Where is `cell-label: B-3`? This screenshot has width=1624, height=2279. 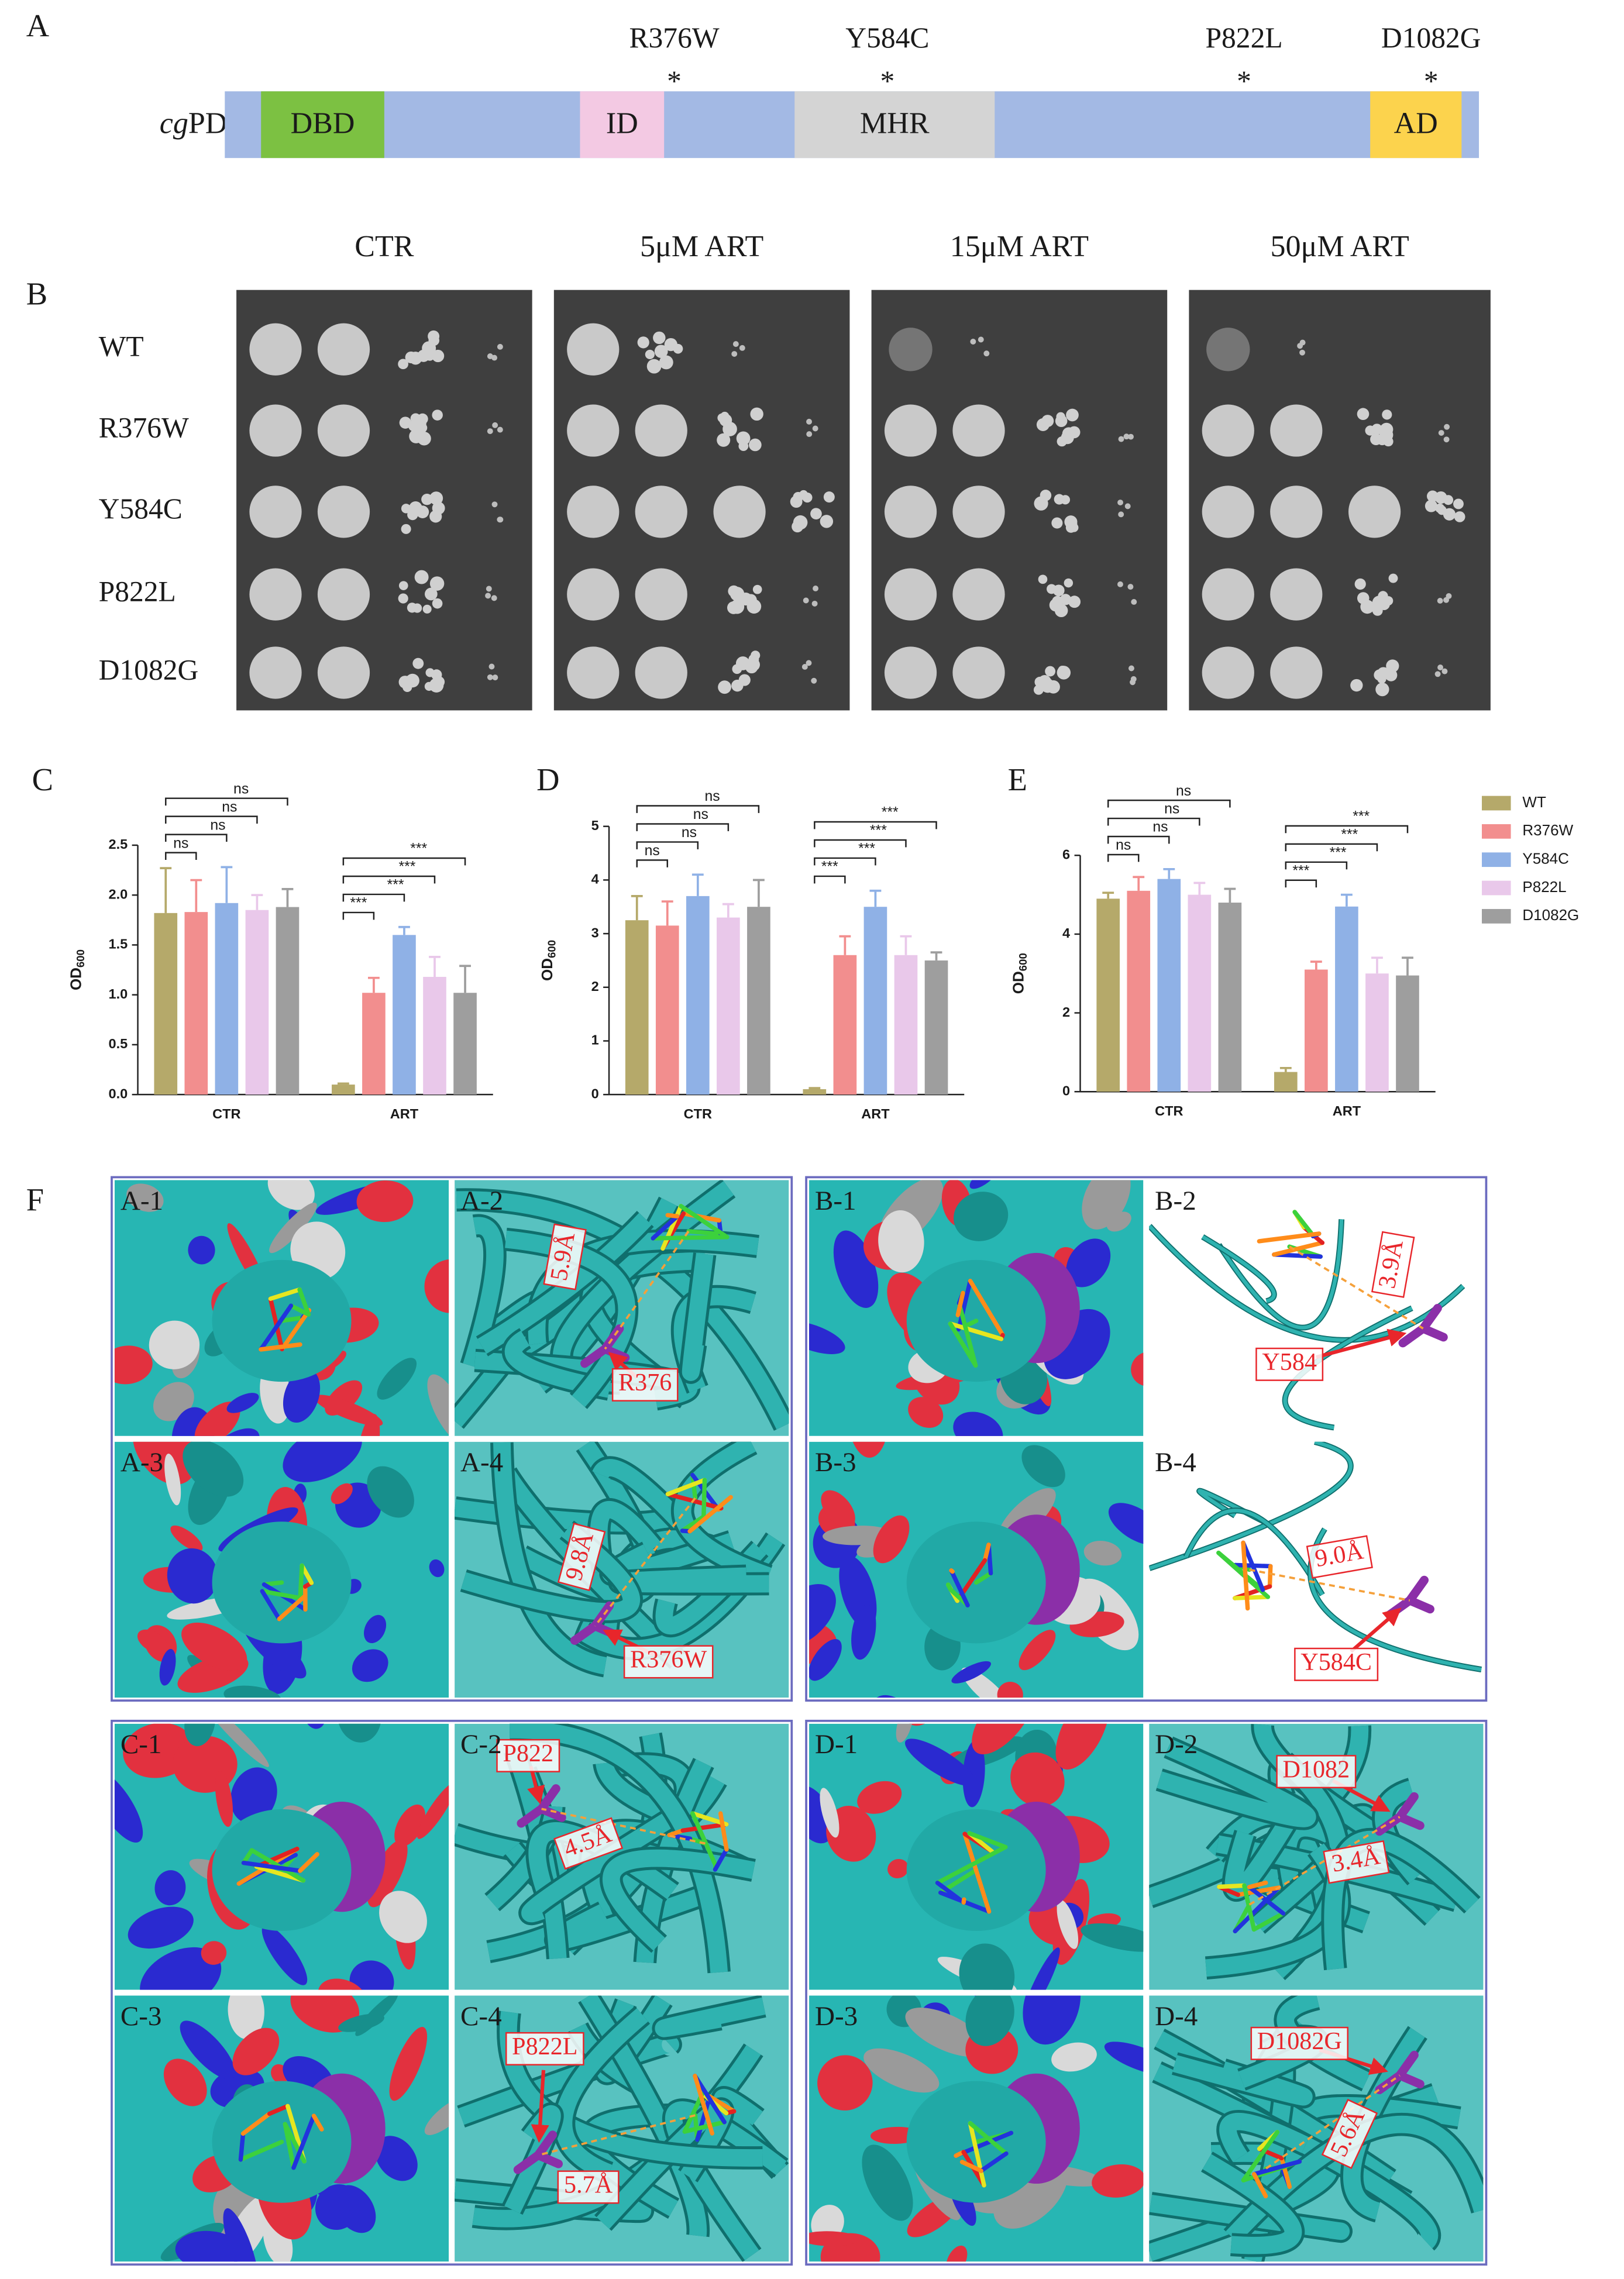
cell-label: B-3 is located at coordinates (835, 1462).